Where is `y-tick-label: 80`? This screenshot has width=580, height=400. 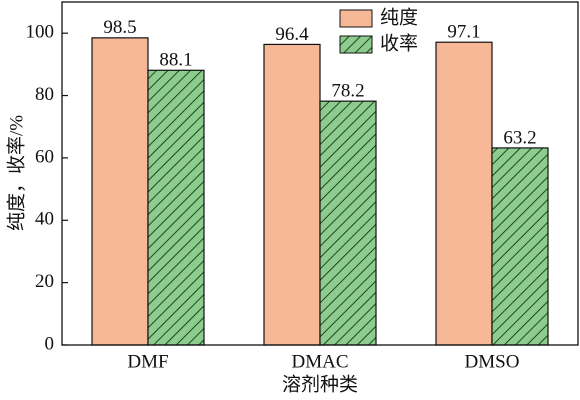 y-tick-label: 80 is located at coordinates (44, 94).